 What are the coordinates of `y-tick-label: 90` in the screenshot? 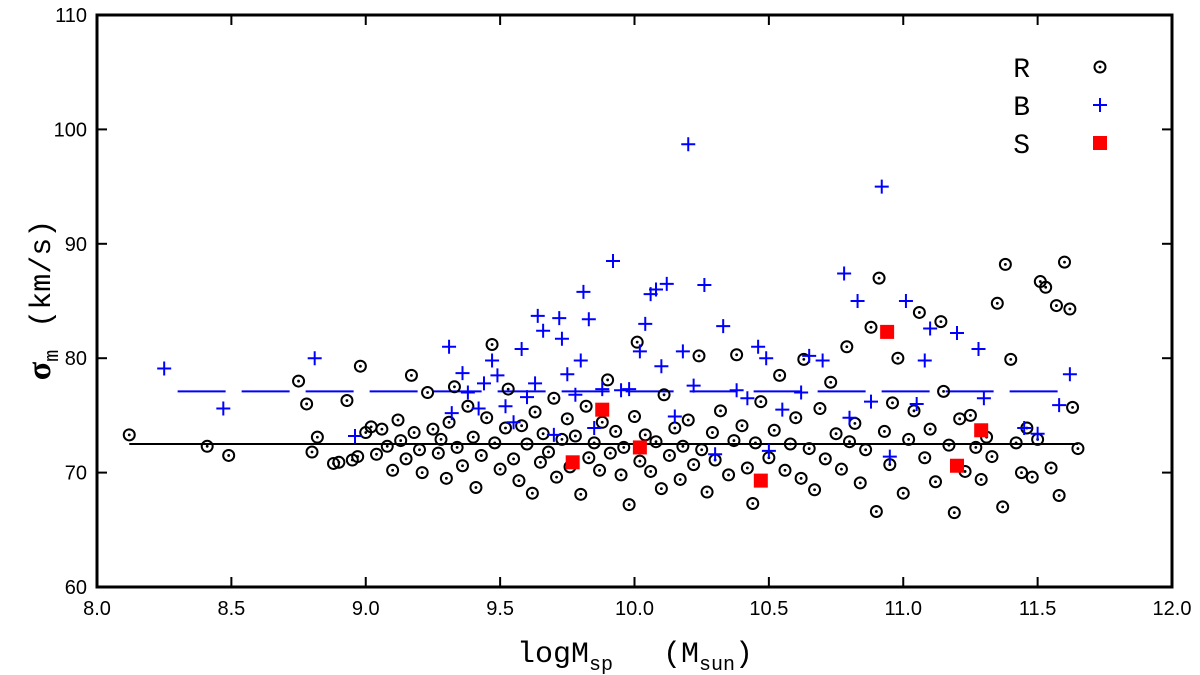 It's located at (76, 245).